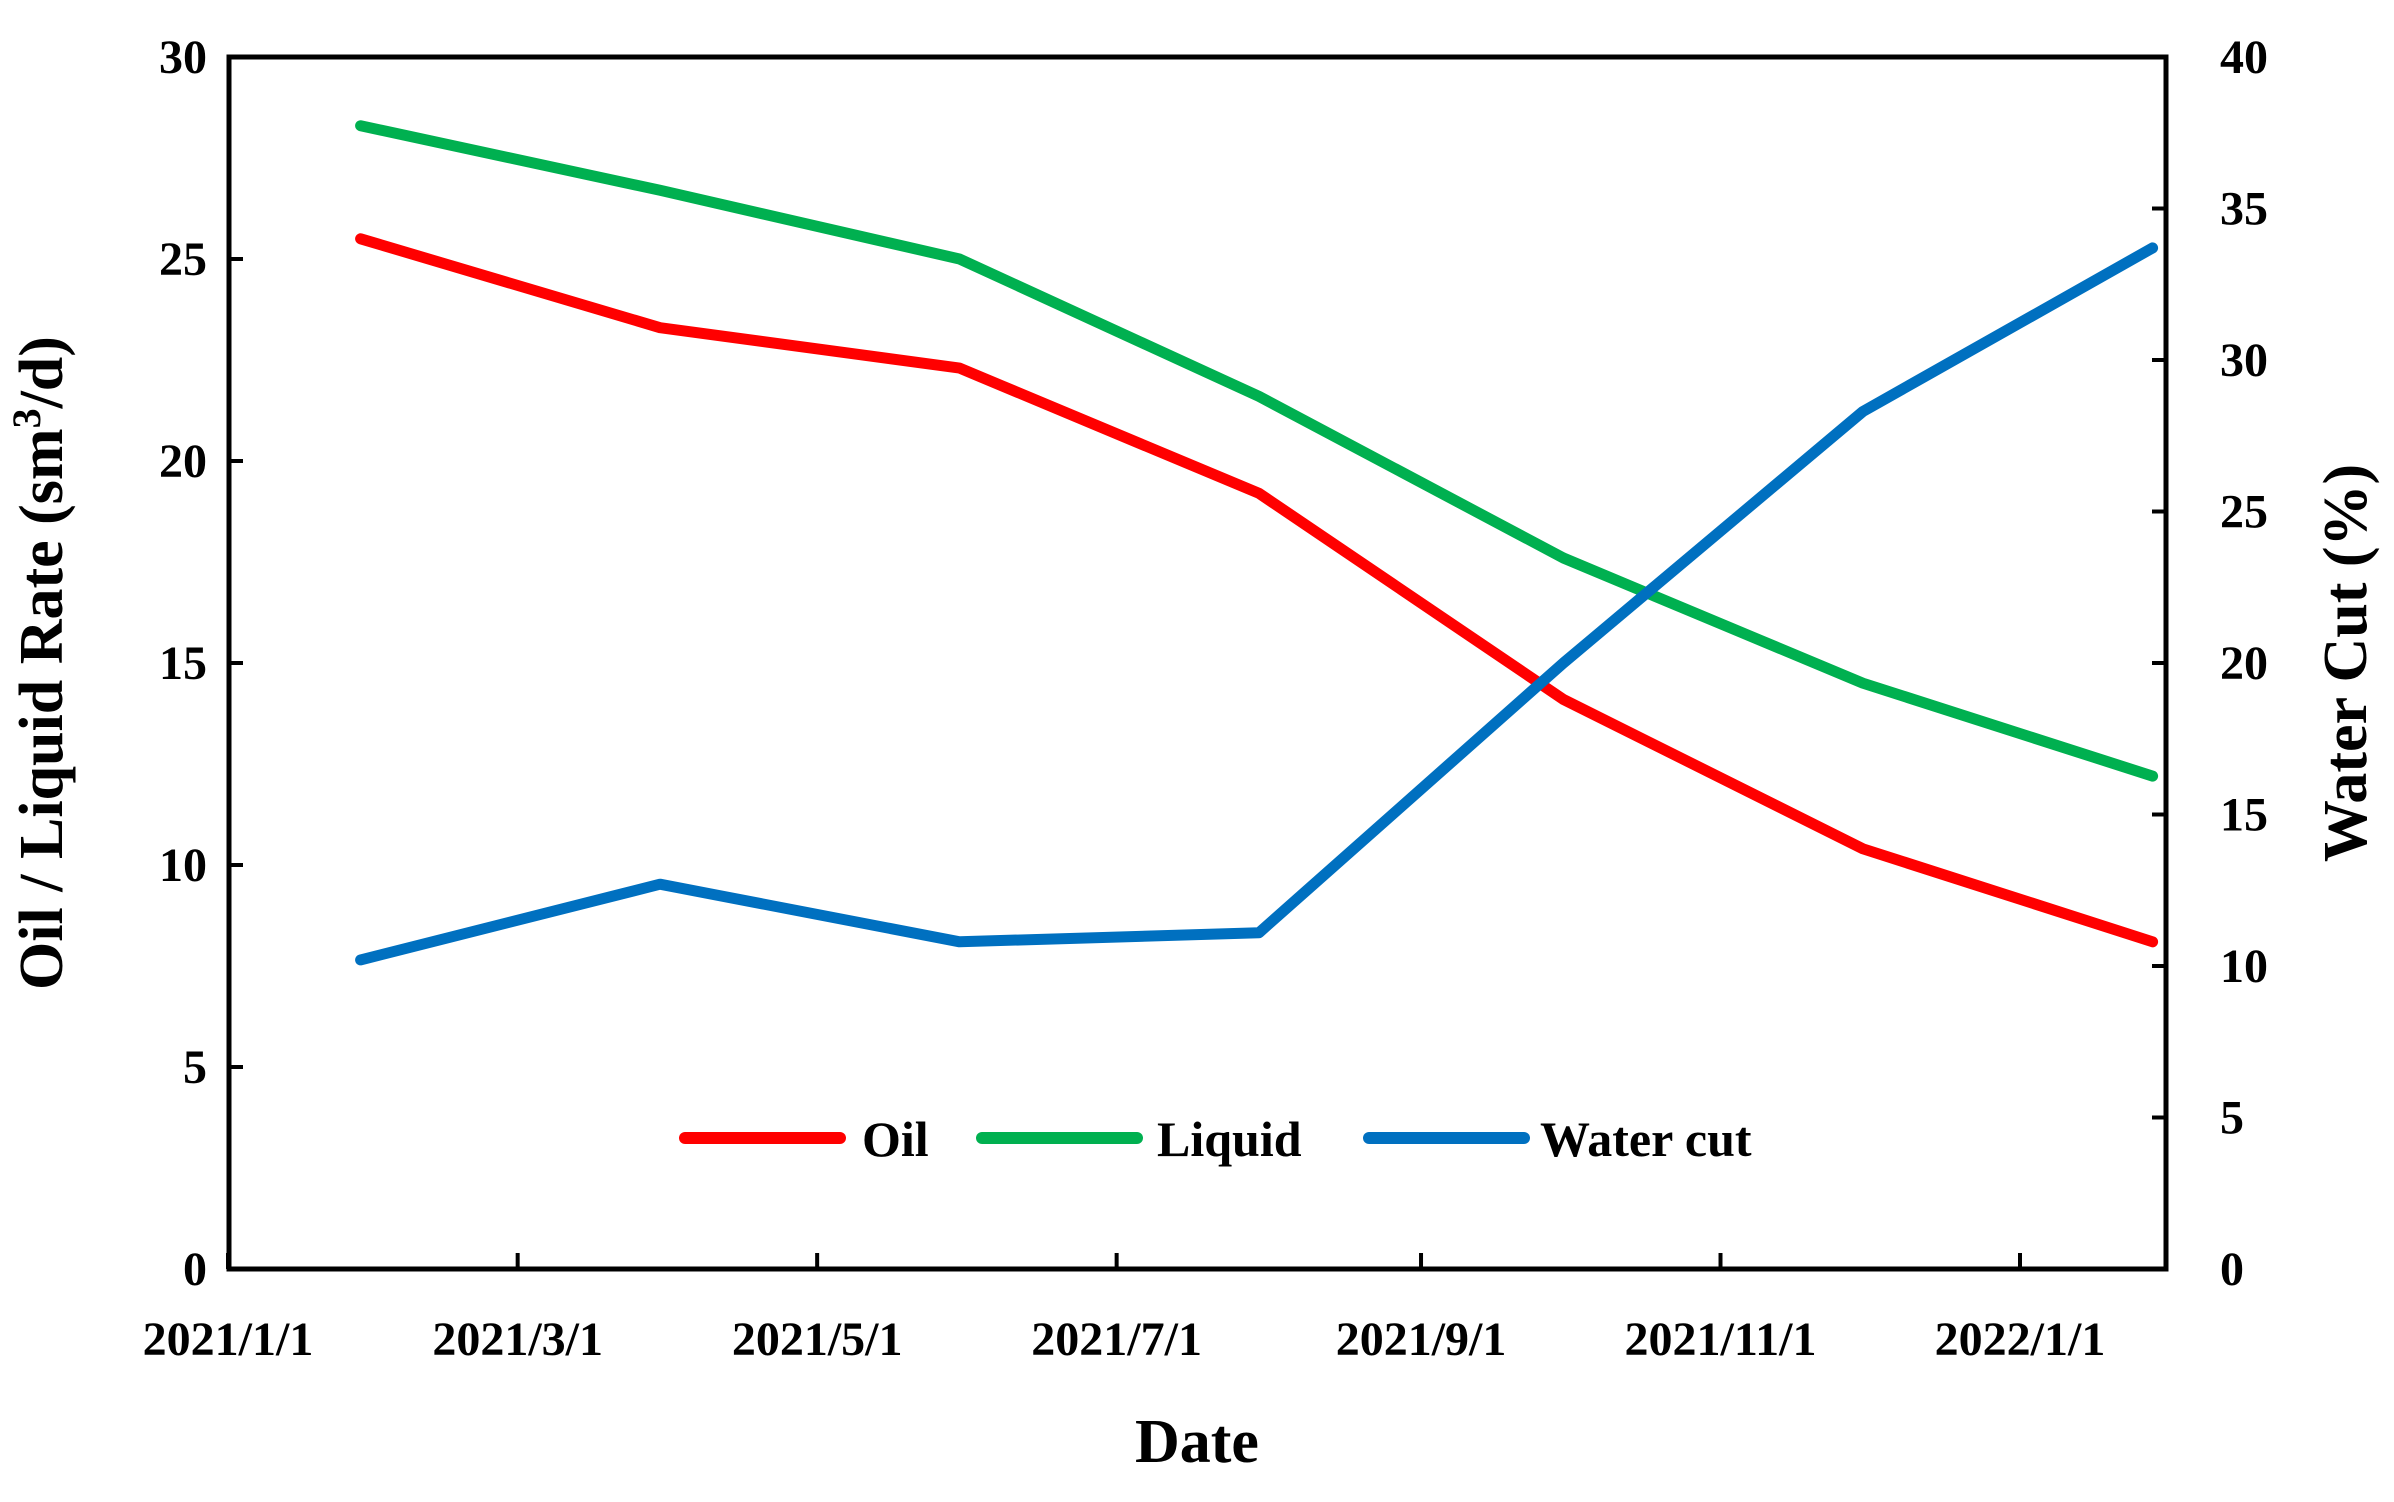 This screenshot has height=1502, width=2394. Describe the element at coordinates (2244, 209) in the screenshot. I see `right-tick-label: 35` at that location.